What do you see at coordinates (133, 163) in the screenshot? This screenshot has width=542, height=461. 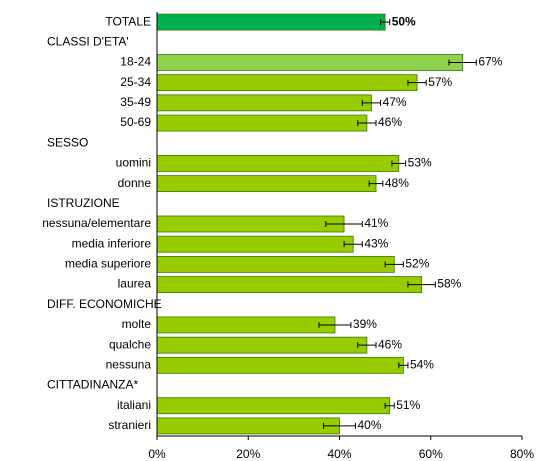 I see `category-label: uomini` at bounding box center [133, 163].